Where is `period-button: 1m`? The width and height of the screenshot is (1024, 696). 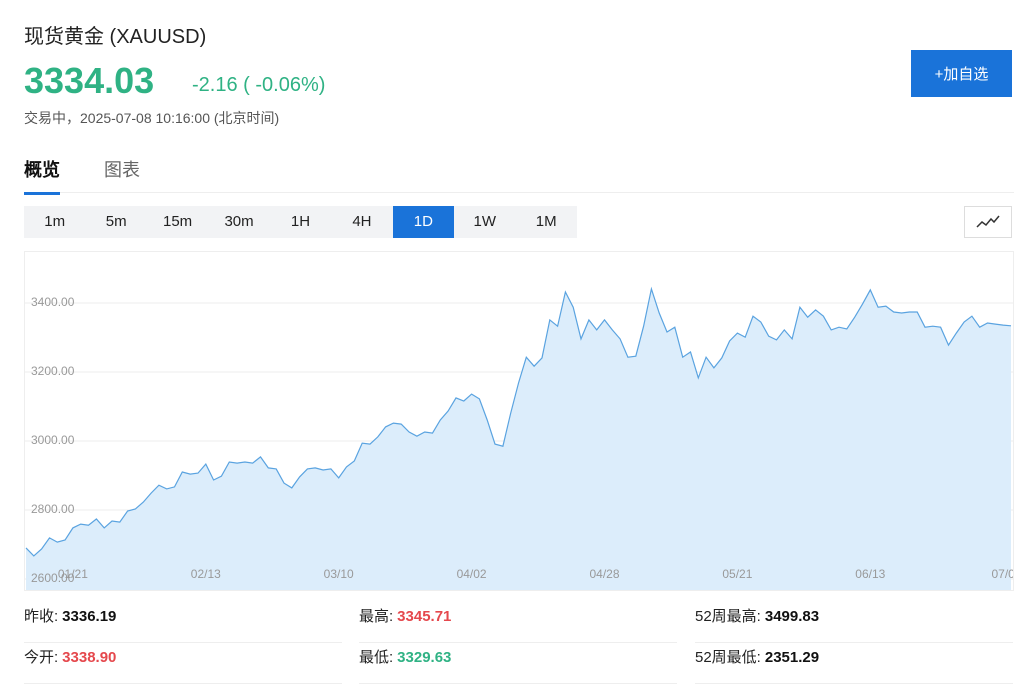
period-button: 1m is located at coordinates (55, 221).